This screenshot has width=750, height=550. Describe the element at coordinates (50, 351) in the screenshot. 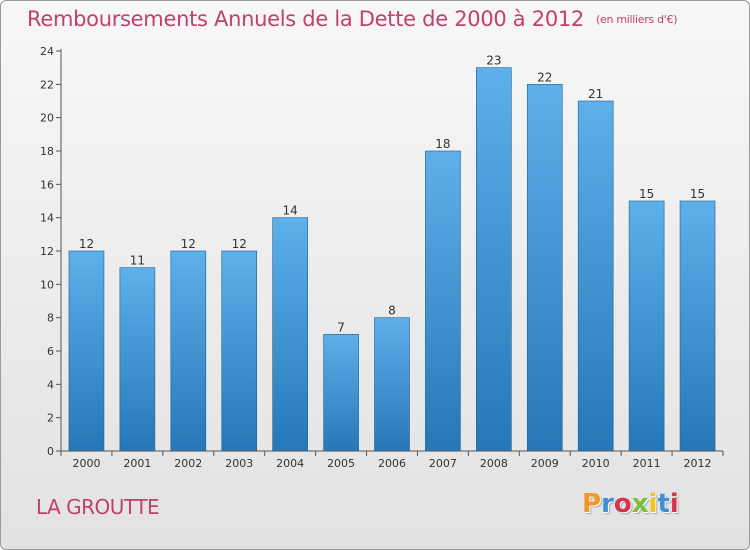

I see `y-tick-label: 6` at that location.